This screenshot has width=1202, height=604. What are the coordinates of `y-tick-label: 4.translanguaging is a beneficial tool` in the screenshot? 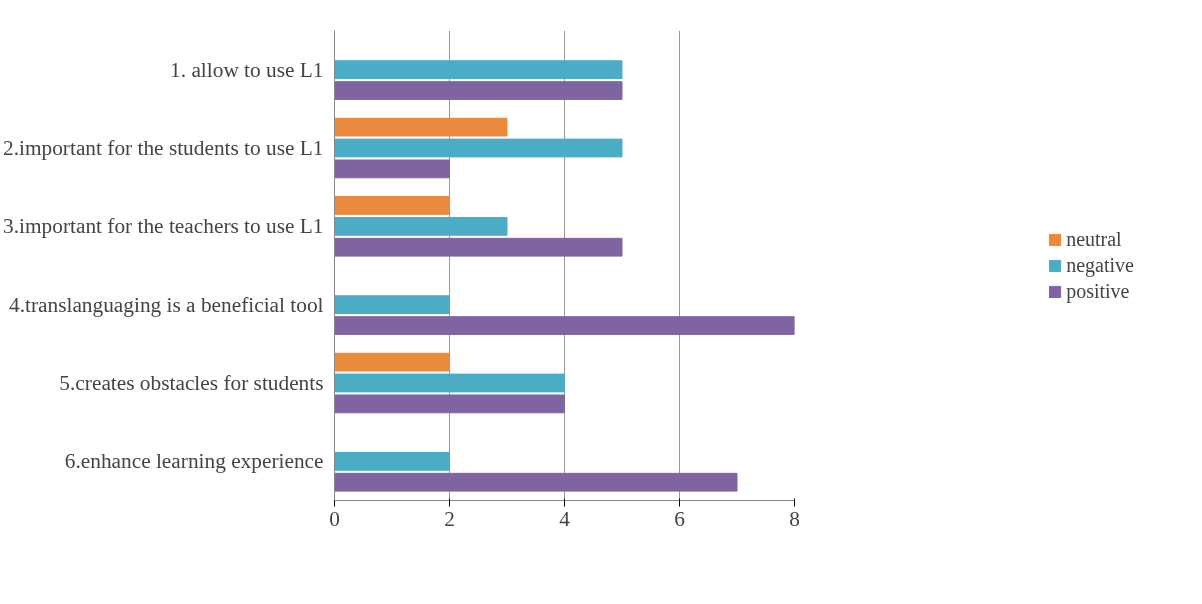 It's located at (166, 304).